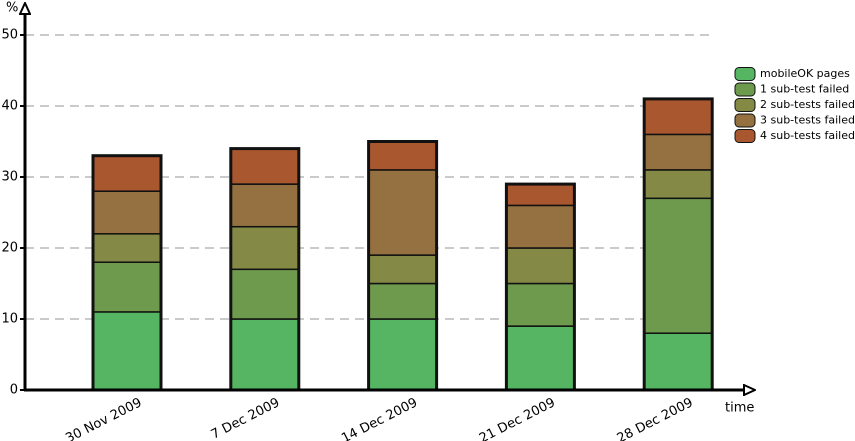 The width and height of the screenshot is (855, 441). I want to click on legend-label: 4 sub-tests failed, so click(807, 135).